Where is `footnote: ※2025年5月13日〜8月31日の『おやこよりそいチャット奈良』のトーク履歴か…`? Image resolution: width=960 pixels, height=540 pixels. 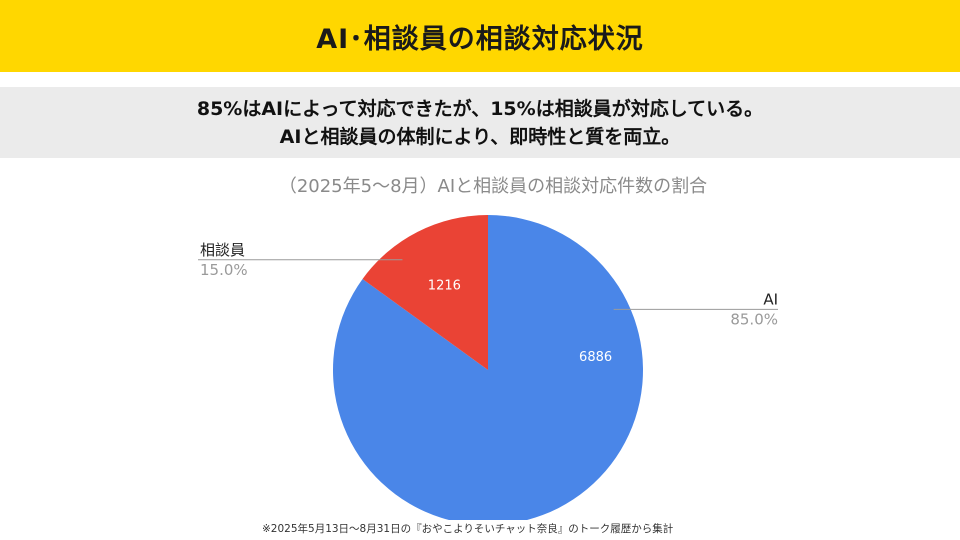 footnote: ※2025年5月13日〜8月31日の『おやこよりそいチャット奈良』のトーク履歴か… is located at coordinates (468, 529).